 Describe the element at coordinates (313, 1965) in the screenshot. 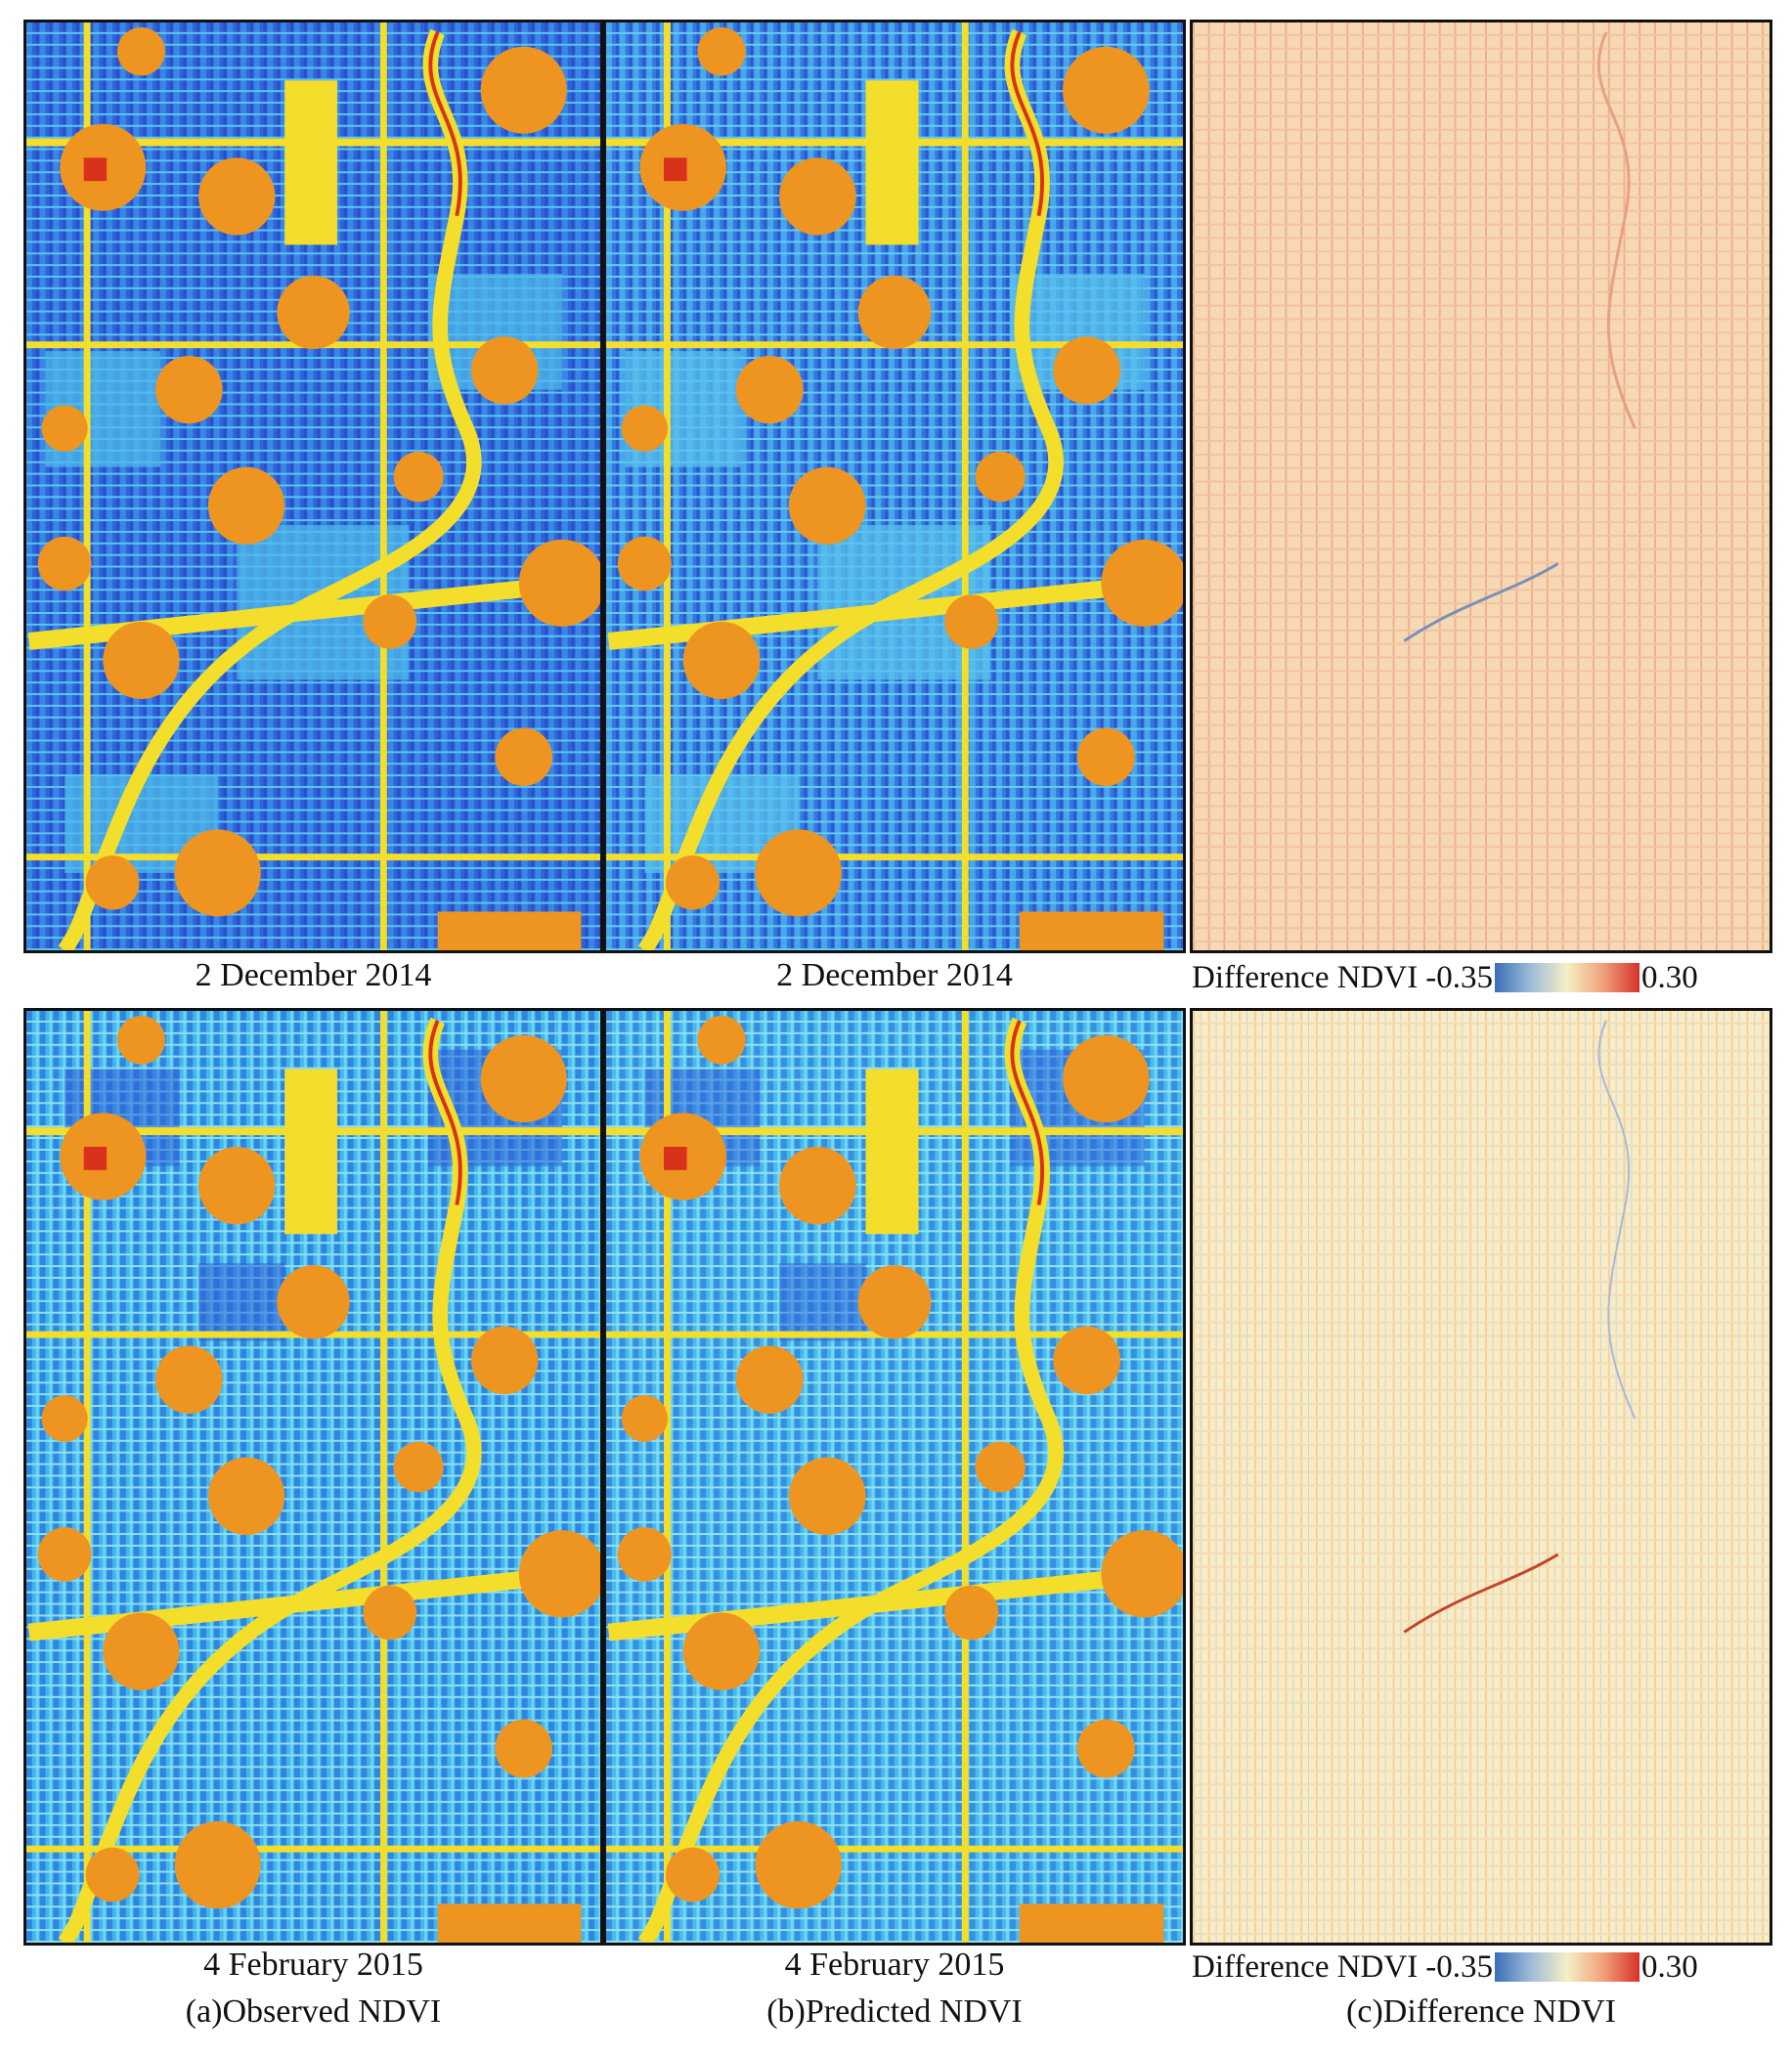

I see `observed-date-caption: 4 February 2015` at that location.